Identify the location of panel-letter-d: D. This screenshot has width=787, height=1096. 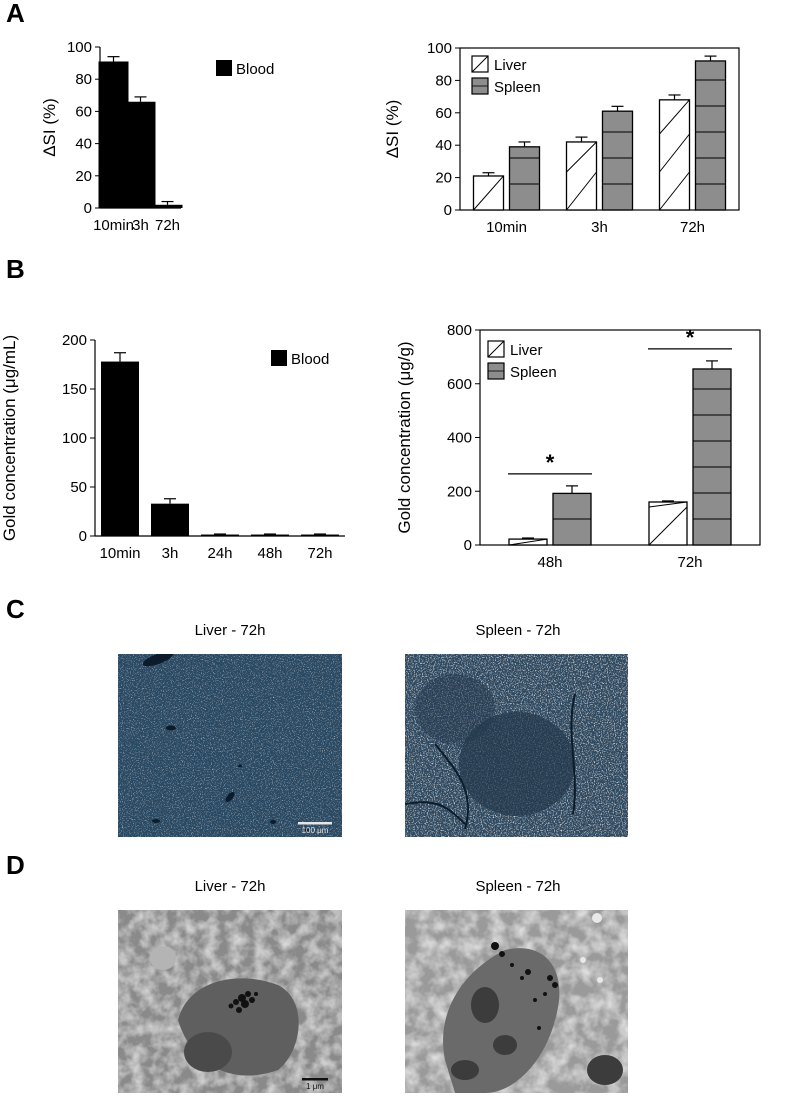
(15, 865).